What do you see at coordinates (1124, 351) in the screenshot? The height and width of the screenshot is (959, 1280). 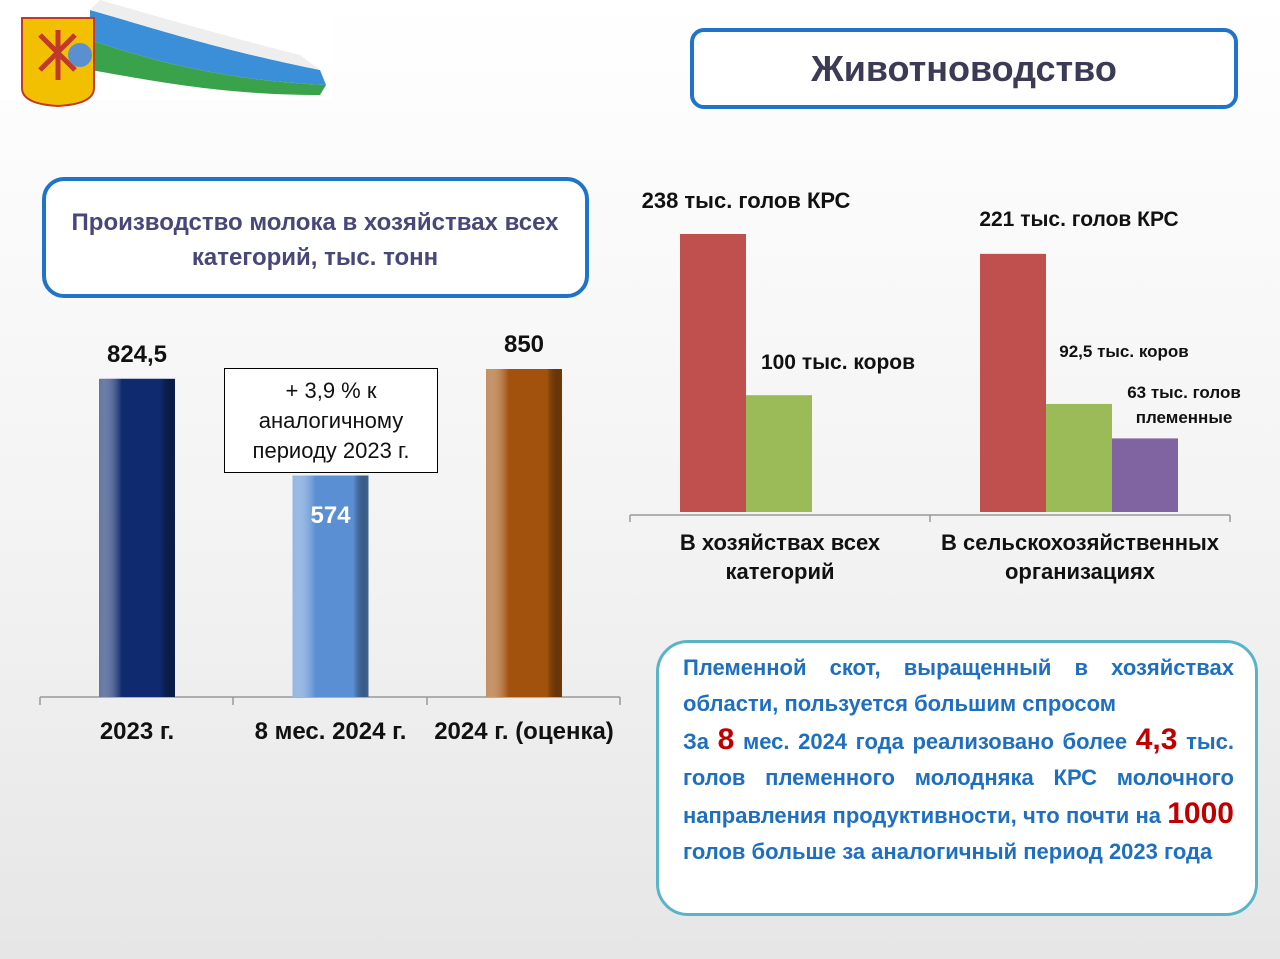 I see `data-label: 92,5 тыс. коров` at bounding box center [1124, 351].